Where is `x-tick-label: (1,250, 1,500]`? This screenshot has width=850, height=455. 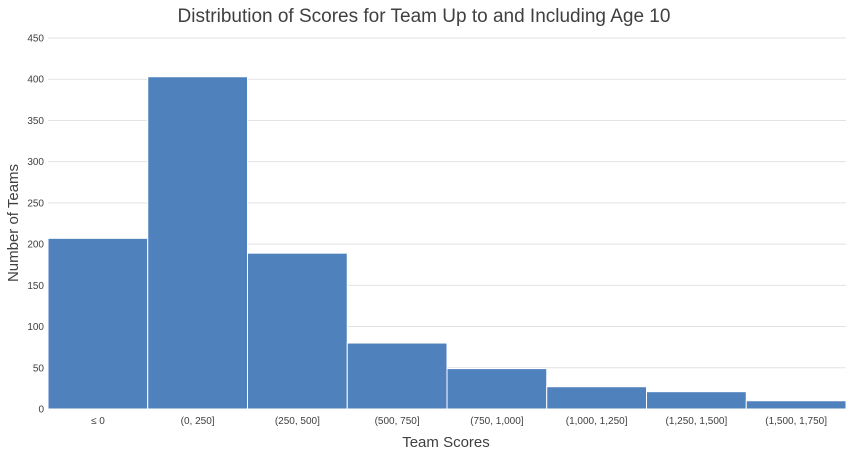 x-tick-label: (1,250, 1,500] is located at coordinates (697, 421).